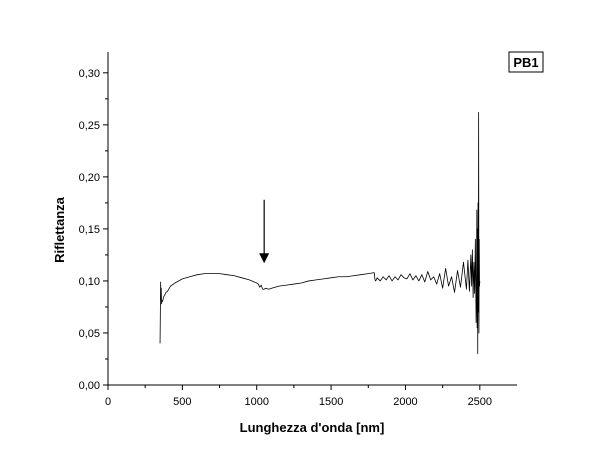 This screenshot has height=462, width=599. Describe the element at coordinates (89, 230) in the screenshot. I see `y-tick-label: 0,15` at that location.